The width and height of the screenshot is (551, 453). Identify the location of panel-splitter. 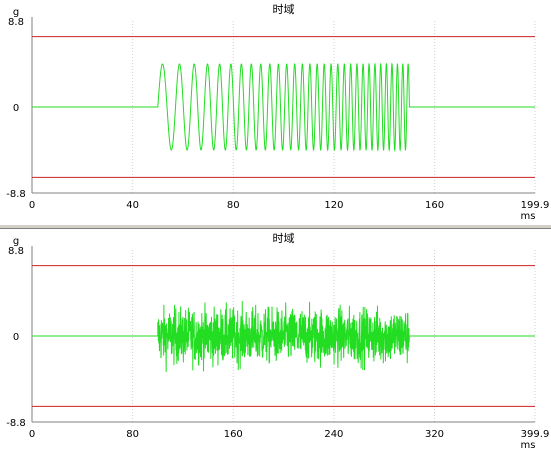
(275, 226).